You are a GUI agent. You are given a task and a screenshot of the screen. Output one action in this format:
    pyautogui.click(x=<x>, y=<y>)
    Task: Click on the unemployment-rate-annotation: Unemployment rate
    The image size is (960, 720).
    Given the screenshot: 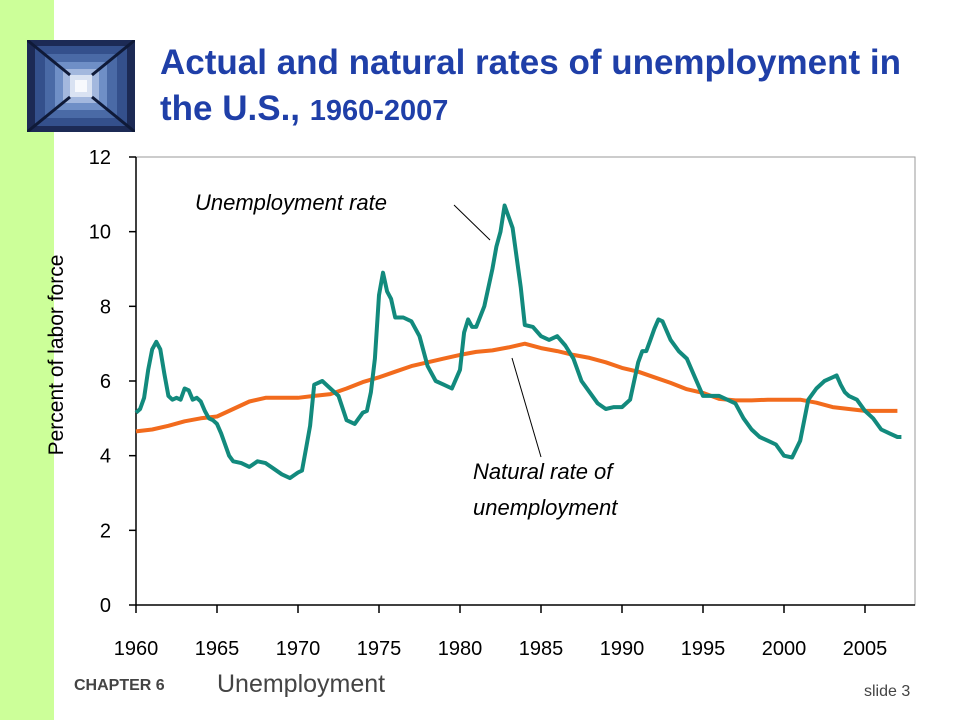 What is the action you would take?
    pyautogui.click(x=291, y=202)
    